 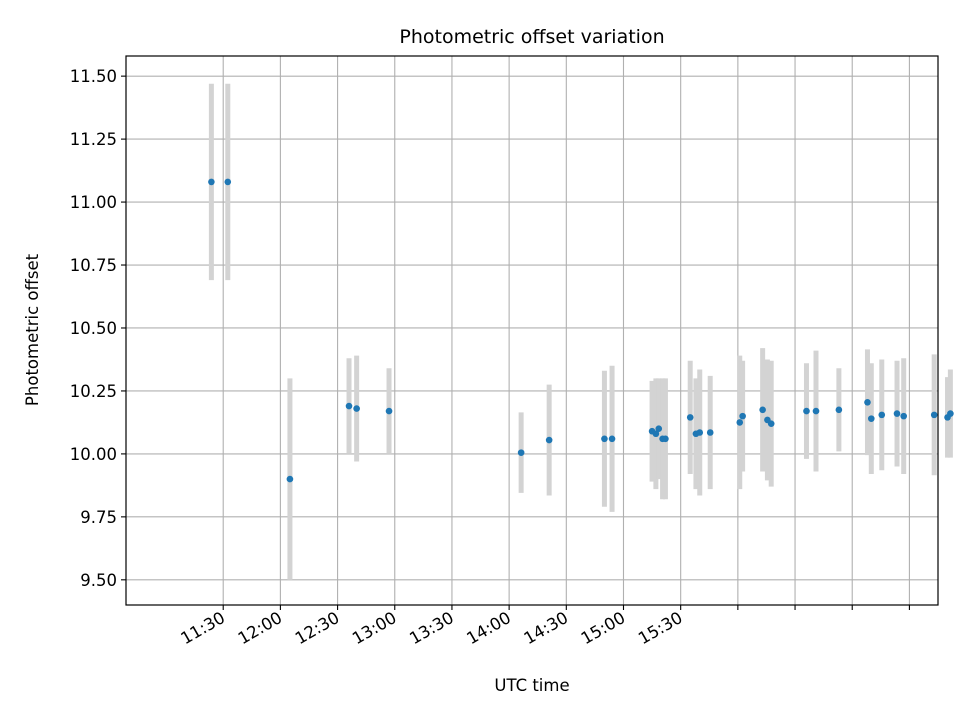 What do you see at coordinates (93, 76) in the screenshot?
I see `y-tick-label: 11.50` at bounding box center [93, 76].